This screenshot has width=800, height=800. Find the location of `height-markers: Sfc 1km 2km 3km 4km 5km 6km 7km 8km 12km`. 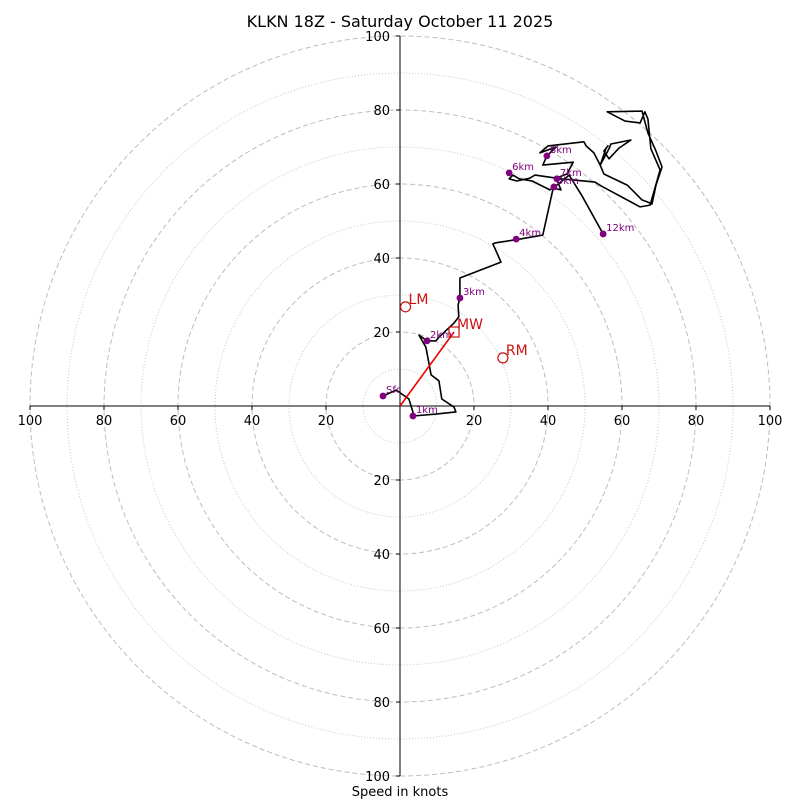

height-markers: Sfc 1km 2km 3km 4km 5km 6km 7km 8km 12km is located at coordinates (506, 282).